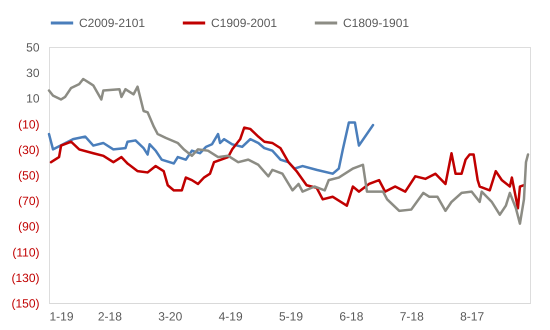 The image size is (550, 330). What do you see at coordinates (29, 124) in the screenshot?
I see `y-tick-label: (10)` at bounding box center [29, 124].